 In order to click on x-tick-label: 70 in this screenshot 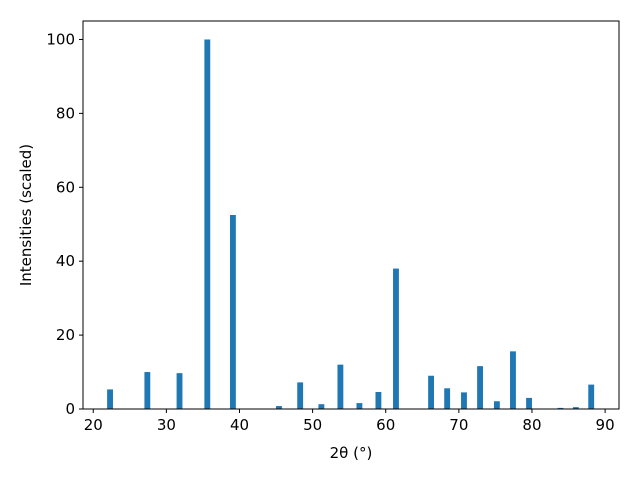, I will do `click(458, 425)`.